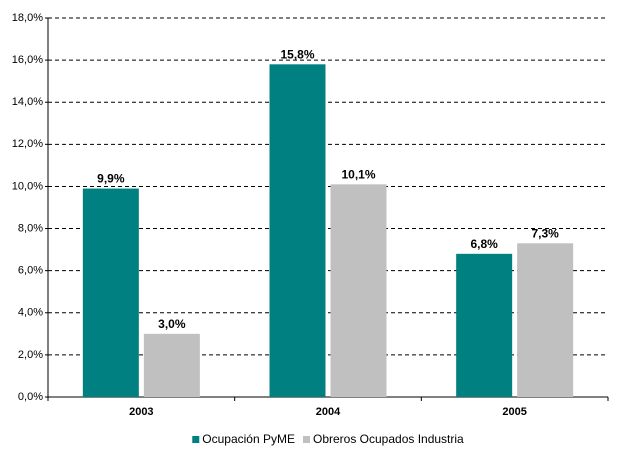 The image size is (637, 449). What do you see at coordinates (172, 324) in the screenshot?
I see `value-label: 3,0%` at bounding box center [172, 324].